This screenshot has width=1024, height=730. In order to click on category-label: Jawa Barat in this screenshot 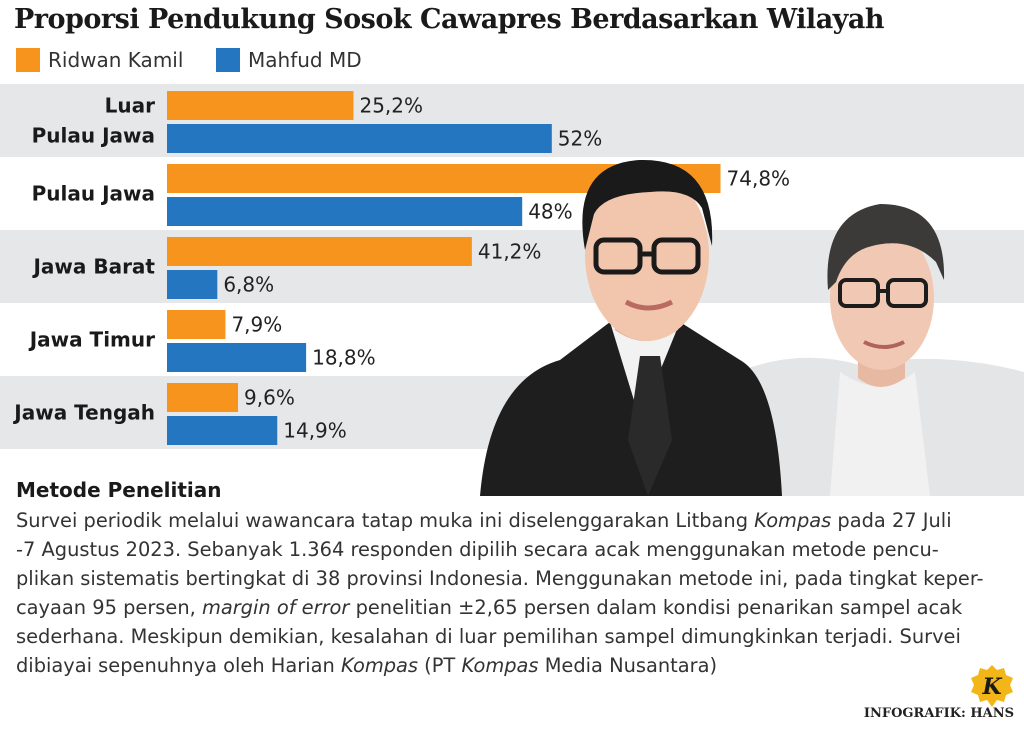, I will do `click(93, 267)`.